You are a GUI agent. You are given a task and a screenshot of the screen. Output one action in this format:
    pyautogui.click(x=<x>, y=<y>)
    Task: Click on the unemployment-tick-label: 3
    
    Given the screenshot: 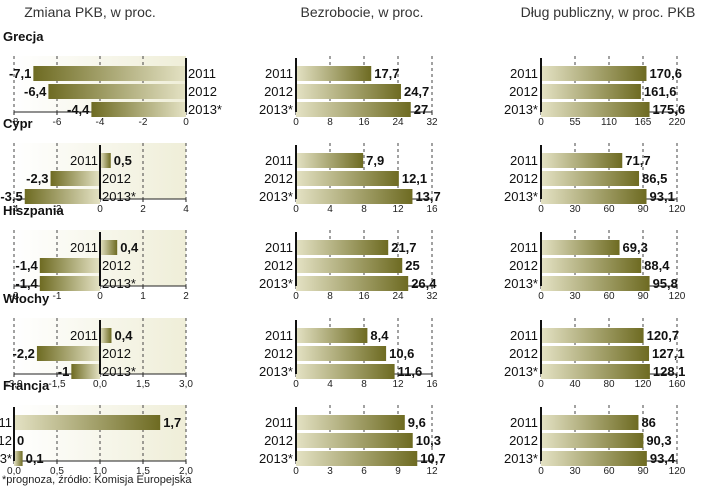 What is the action you would take?
    pyautogui.click(x=330, y=471)
    